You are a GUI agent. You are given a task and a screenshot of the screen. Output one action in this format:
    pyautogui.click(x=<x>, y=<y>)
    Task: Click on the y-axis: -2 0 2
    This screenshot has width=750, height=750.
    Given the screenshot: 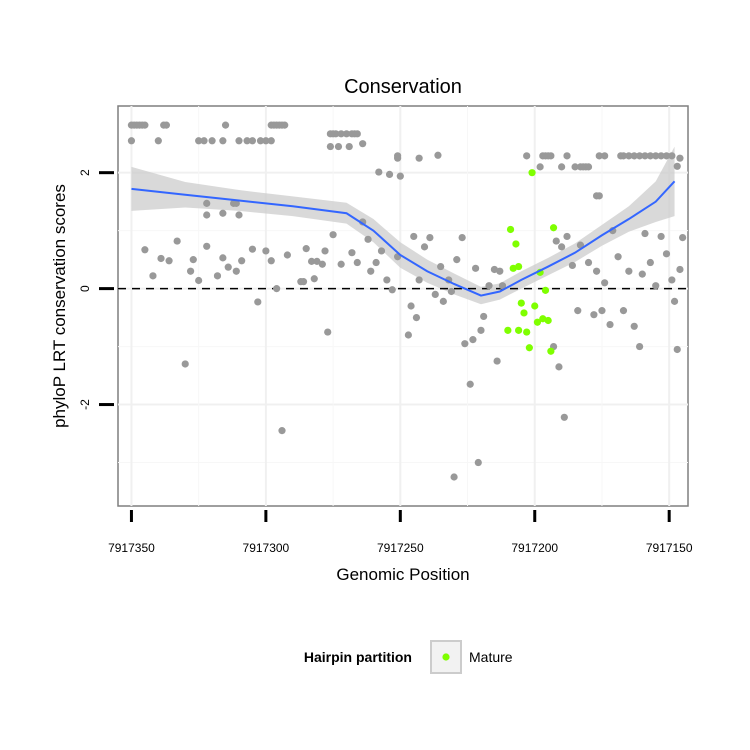 What is the action you would take?
    pyautogui.click(x=96, y=289)
    